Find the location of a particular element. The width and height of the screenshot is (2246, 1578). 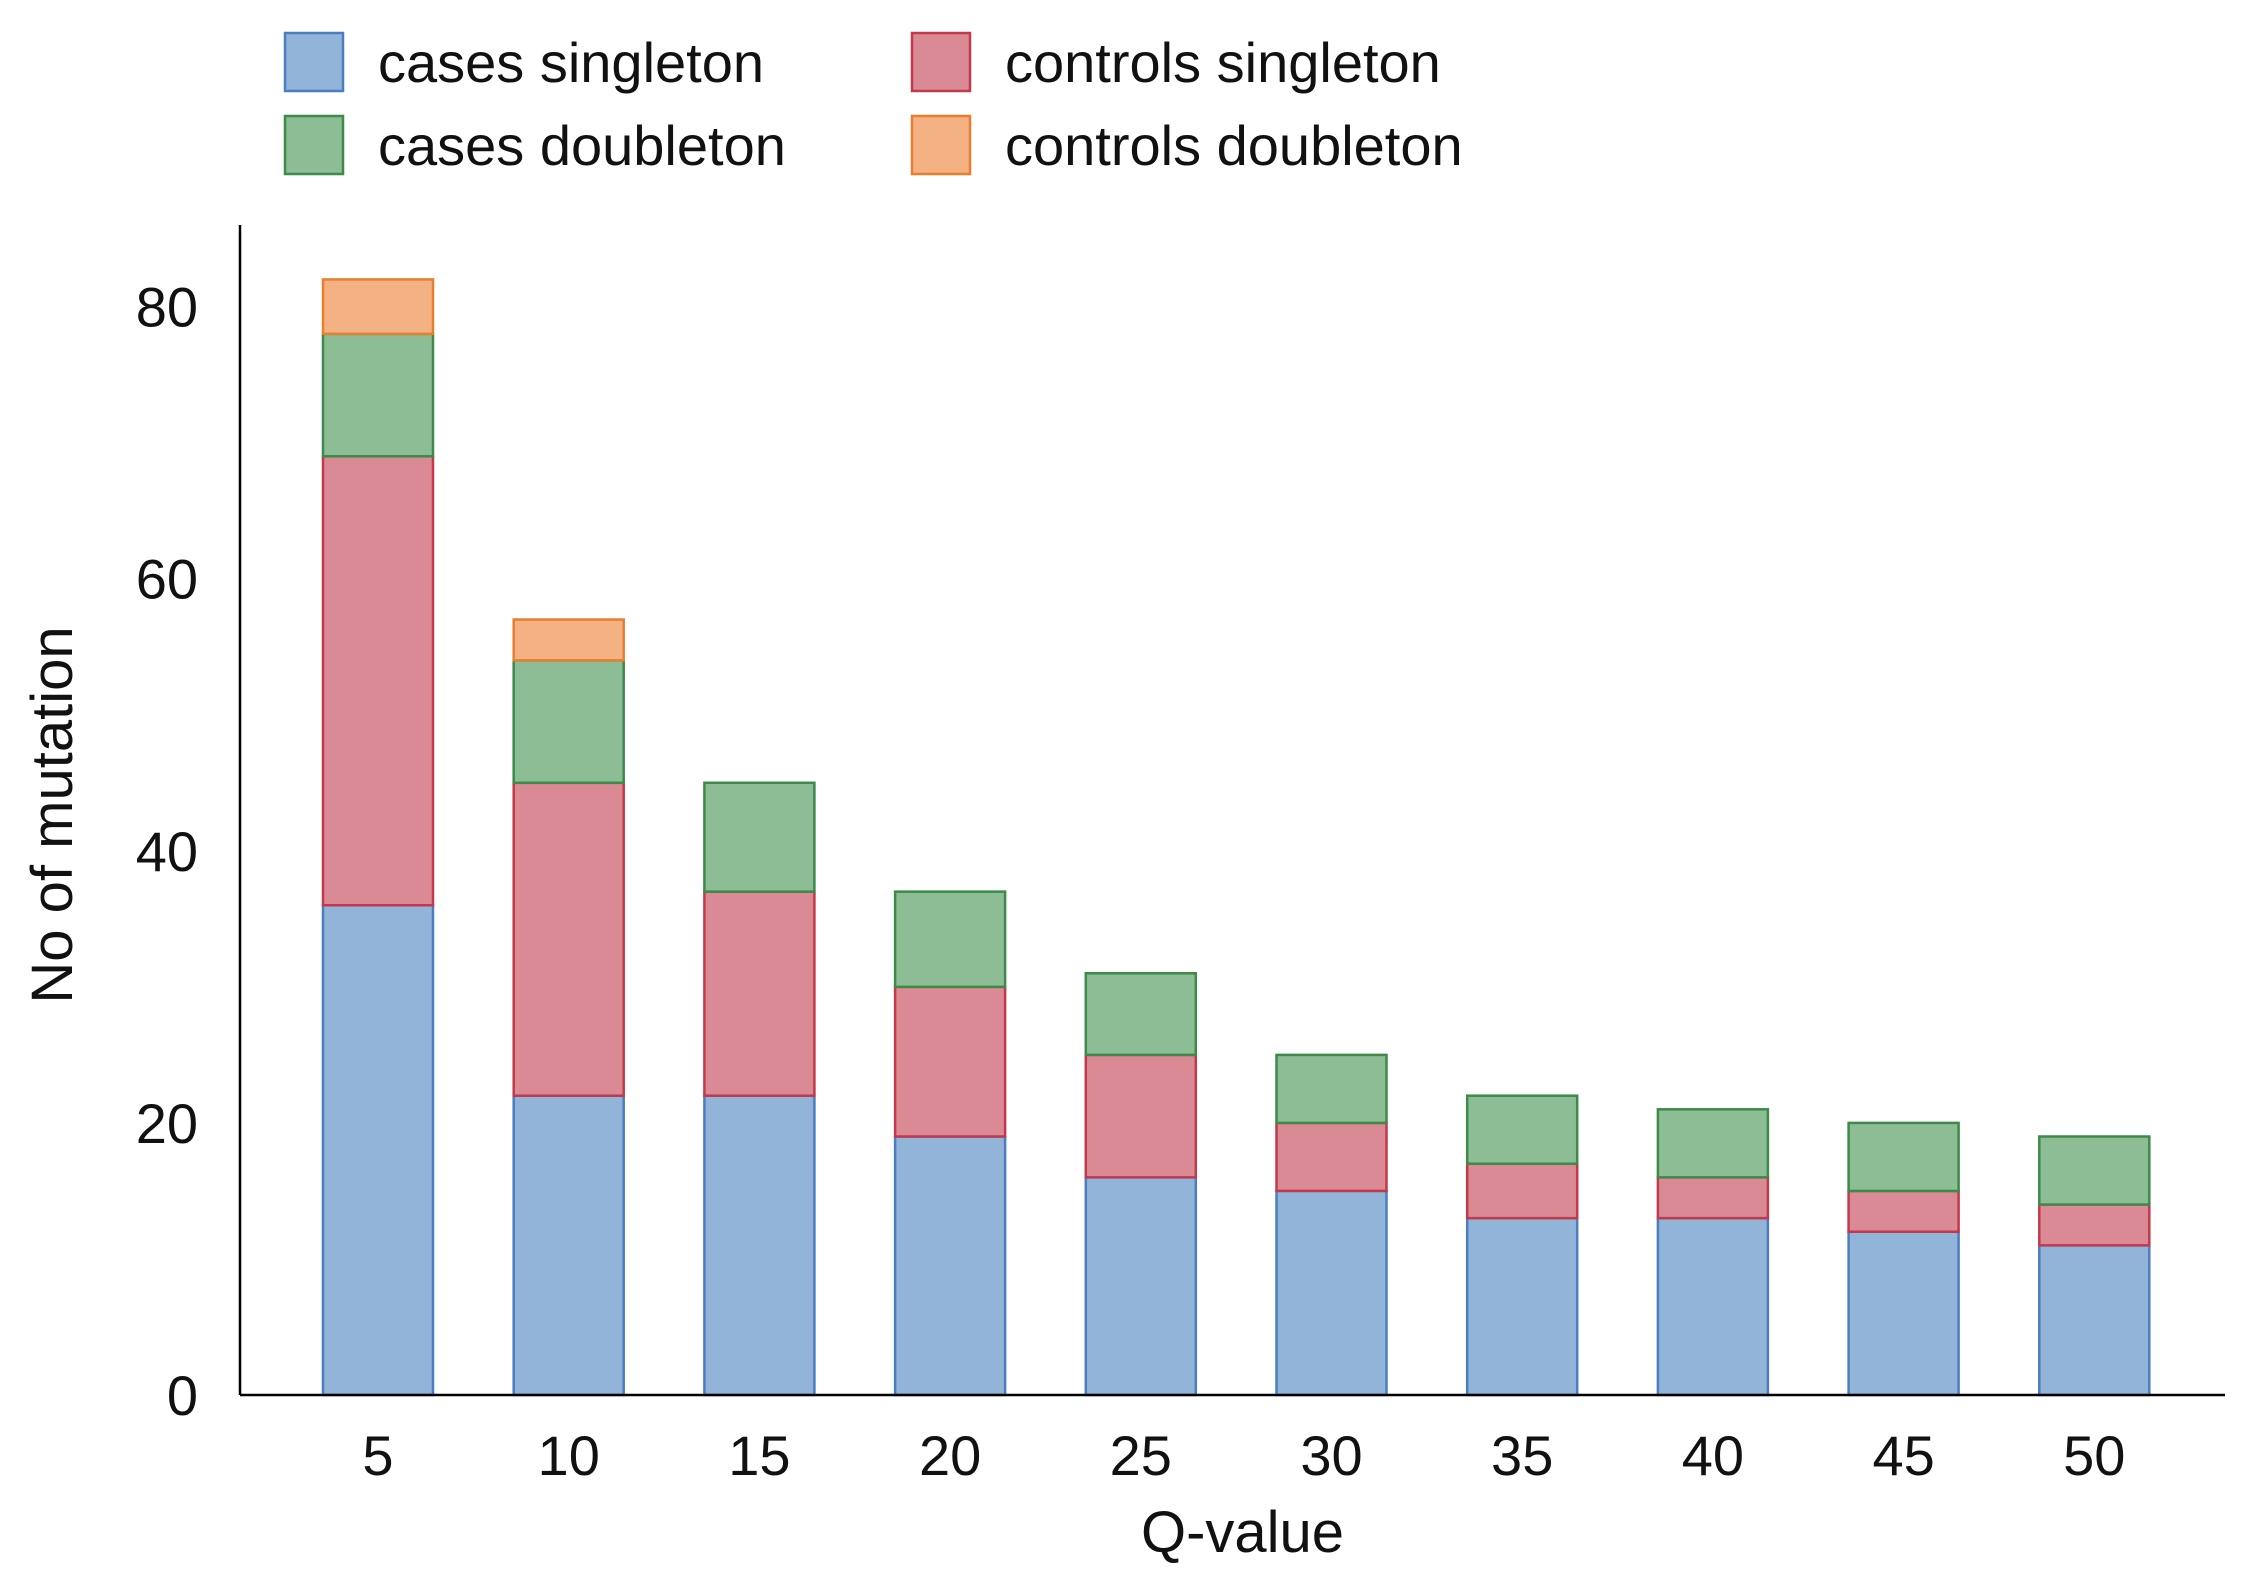

bar-cases-singleton-q30 is located at coordinates (1331, 1293).